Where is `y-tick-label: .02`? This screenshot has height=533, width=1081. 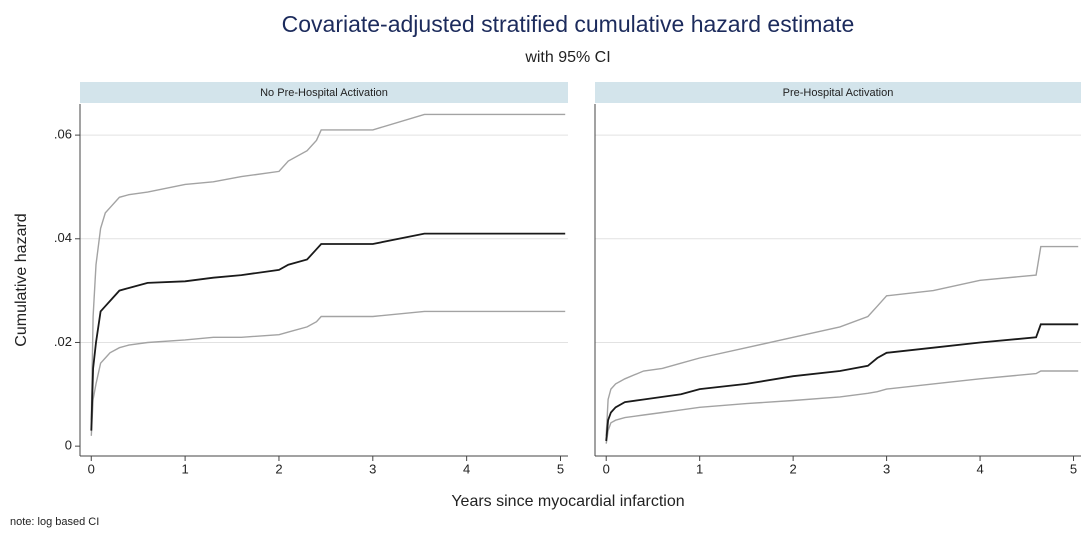 y-tick-label: .02 is located at coordinates (63, 341).